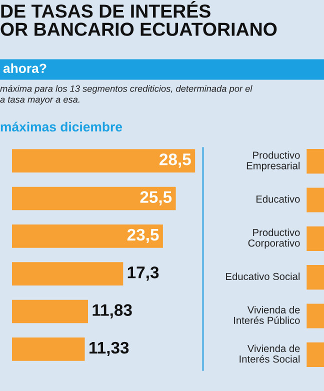 This screenshot has height=391, width=324. Describe the element at coordinates (24, 68) in the screenshot. I see `chart-subtitle: ahora?` at that location.